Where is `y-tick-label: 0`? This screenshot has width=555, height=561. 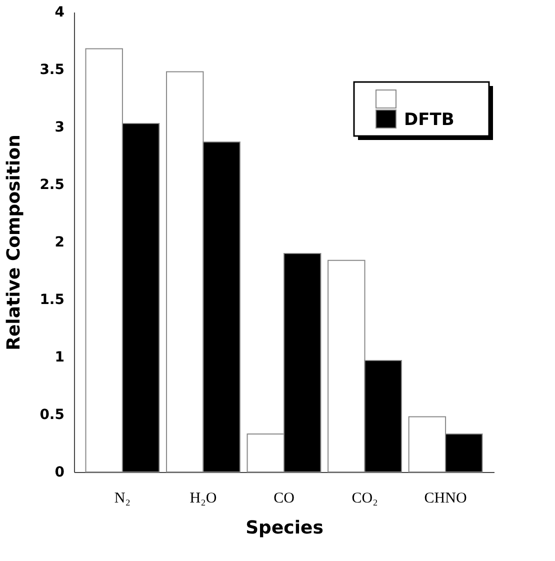 y-tick-label: 0 is located at coordinates (59, 472).